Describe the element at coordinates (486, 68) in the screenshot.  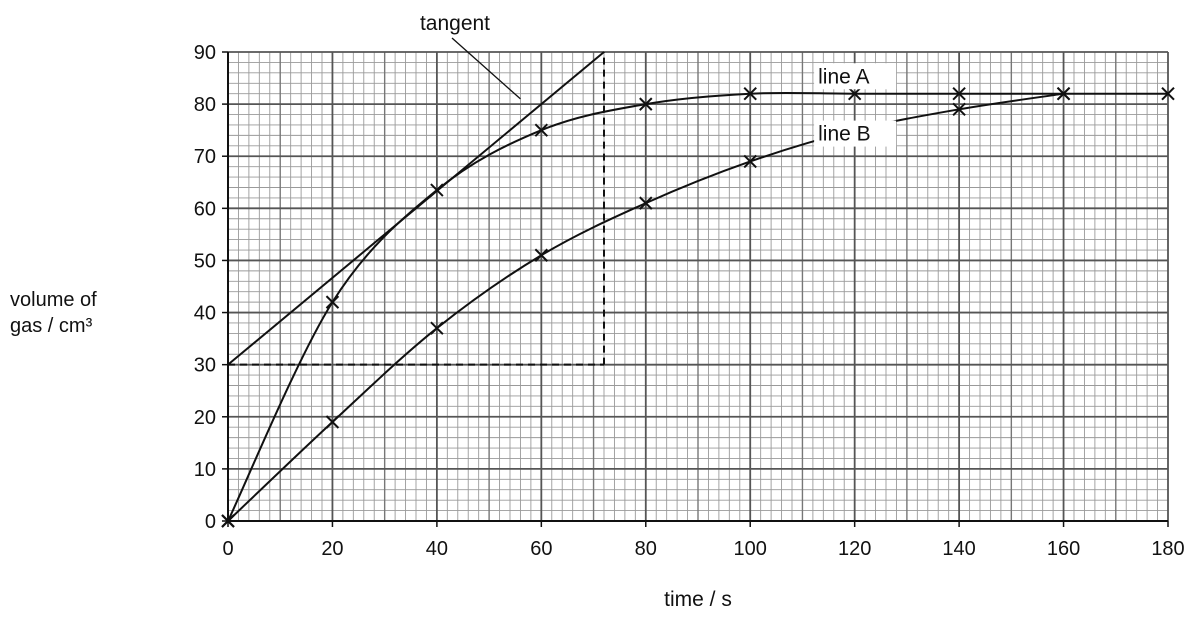
I see `tangent-leader` at that location.